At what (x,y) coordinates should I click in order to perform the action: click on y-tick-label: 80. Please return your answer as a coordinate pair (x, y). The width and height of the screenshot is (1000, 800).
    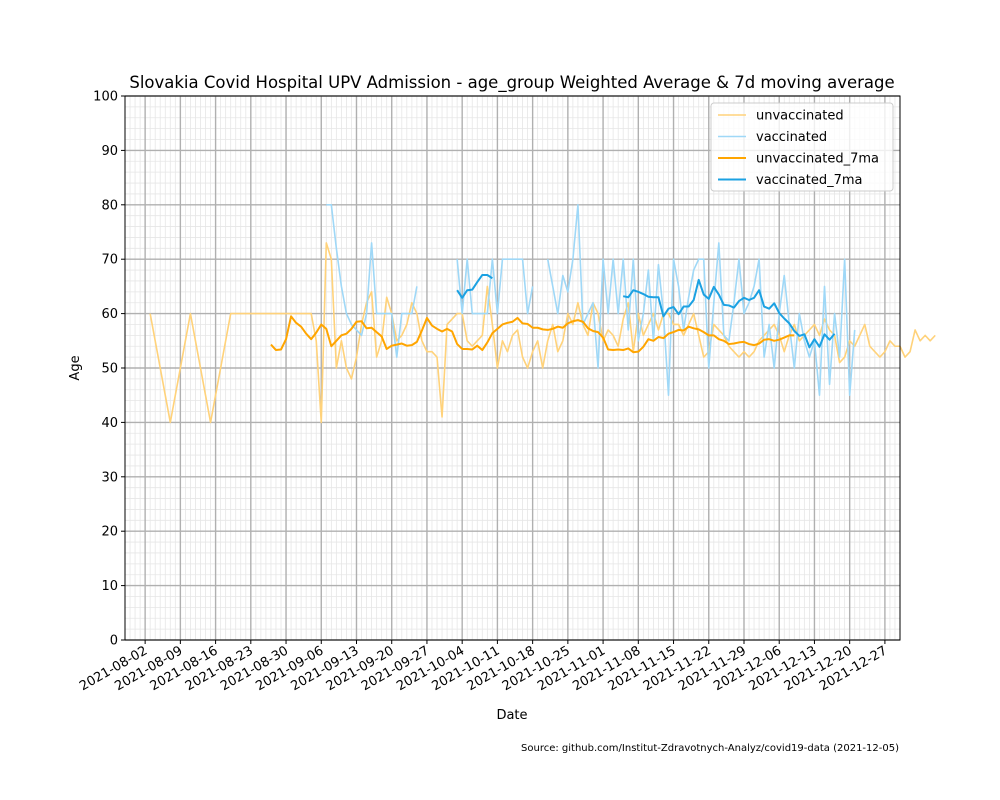
    Looking at the image, I should click on (109, 205).